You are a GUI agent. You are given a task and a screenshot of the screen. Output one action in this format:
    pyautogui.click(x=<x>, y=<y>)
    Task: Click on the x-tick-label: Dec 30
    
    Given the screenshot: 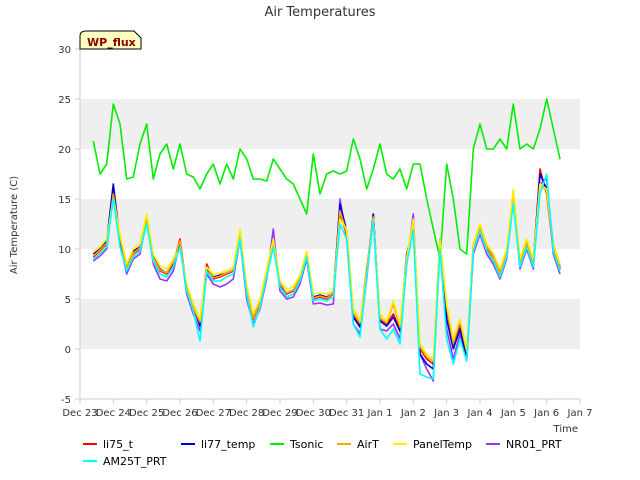 What is the action you would take?
    pyautogui.click(x=313, y=413)
    